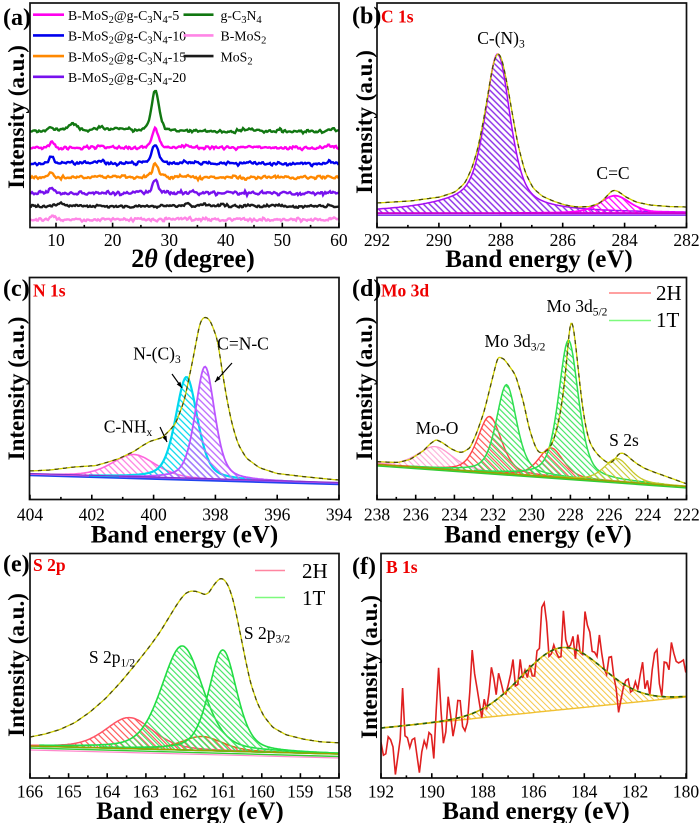  What do you see at coordinates (277, 515) in the screenshot?
I see `svg-text: 396` at bounding box center [277, 515].